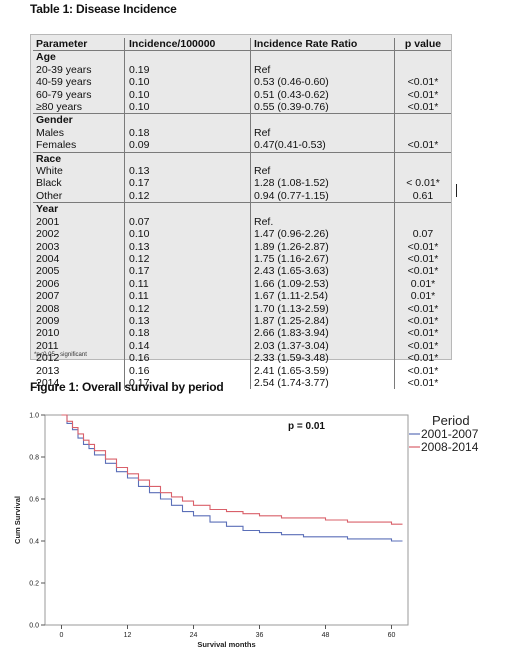  What do you see at coordinates (226, 644) in the screenshot?
I see `x-axis-label: Survival months` at bounding box center [226, 644].